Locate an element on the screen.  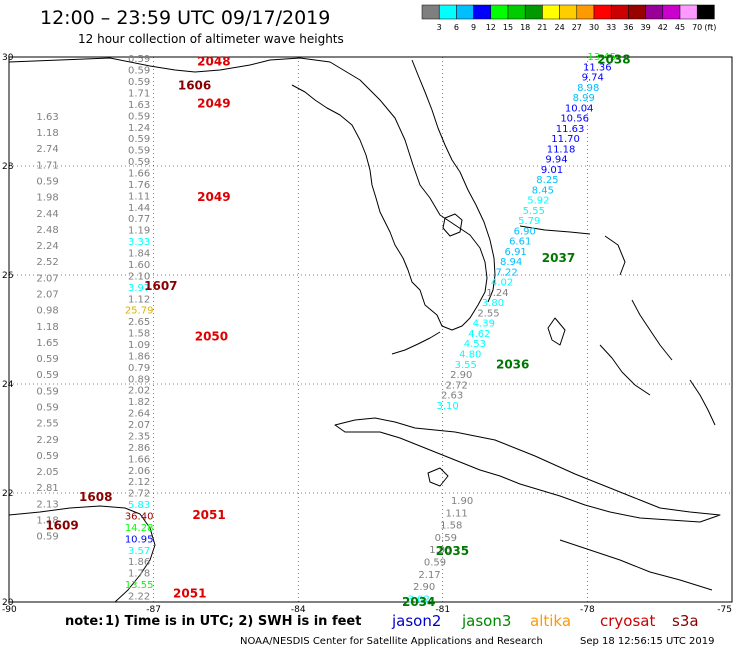
wave-height-reading: 13.45 is located at coordinates (602, 57).